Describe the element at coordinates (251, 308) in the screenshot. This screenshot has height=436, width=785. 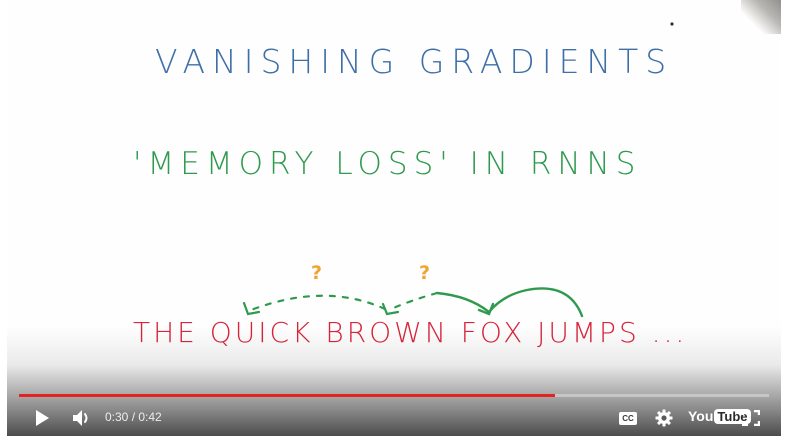
I see `dotted-arrow-left-head` at that location.